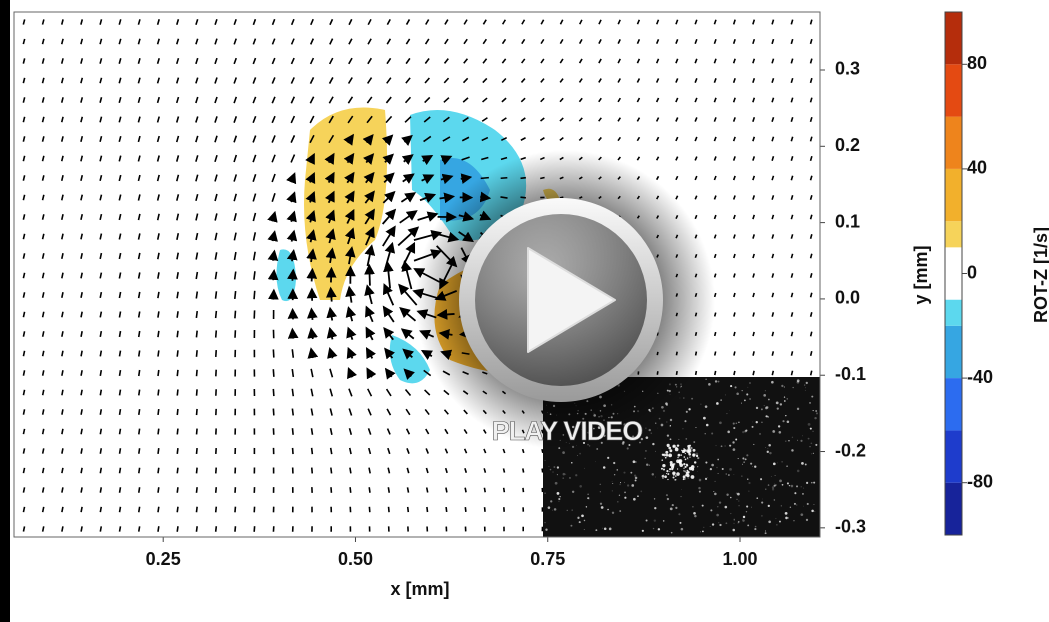 This screenshot has height=622, width=1049. What do you see at coordinates (547, 559) in the screenshot?
I see `x-tick-label: 0.75` at bounding box center [547, 559].